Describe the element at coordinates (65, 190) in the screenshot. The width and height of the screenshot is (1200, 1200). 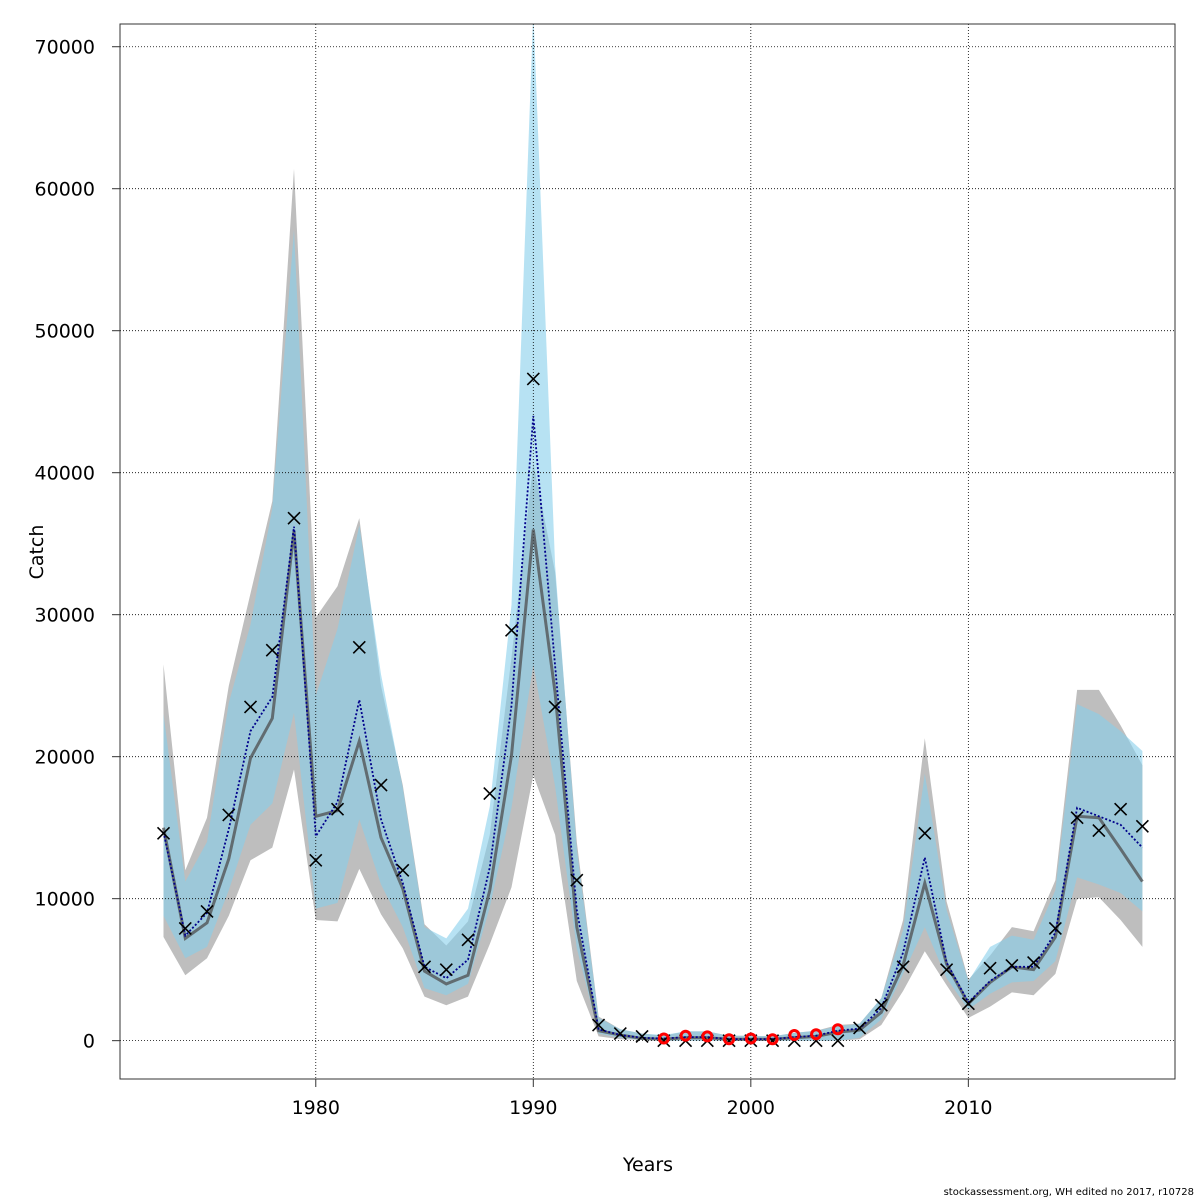
I see `y-tick-label: 60000` at that location.